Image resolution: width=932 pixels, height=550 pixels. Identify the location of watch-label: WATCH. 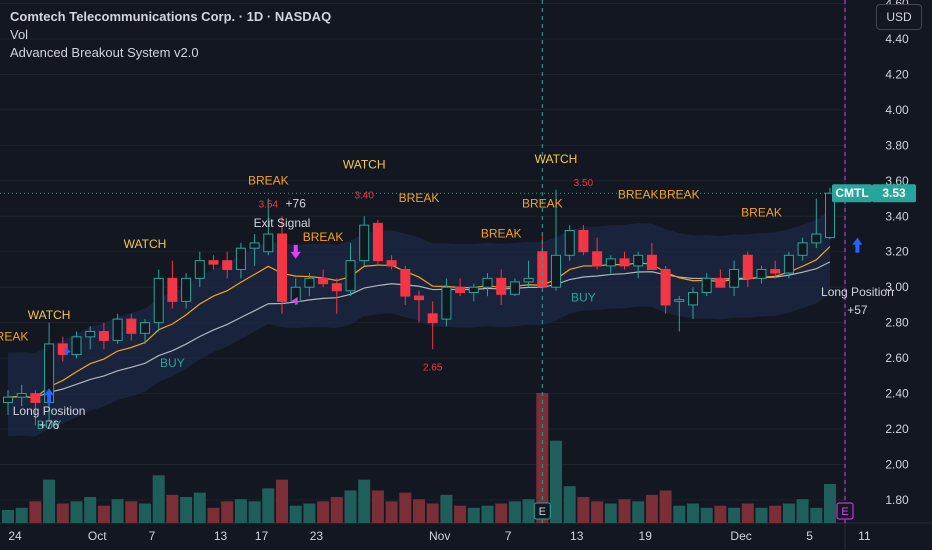
(364, 164).